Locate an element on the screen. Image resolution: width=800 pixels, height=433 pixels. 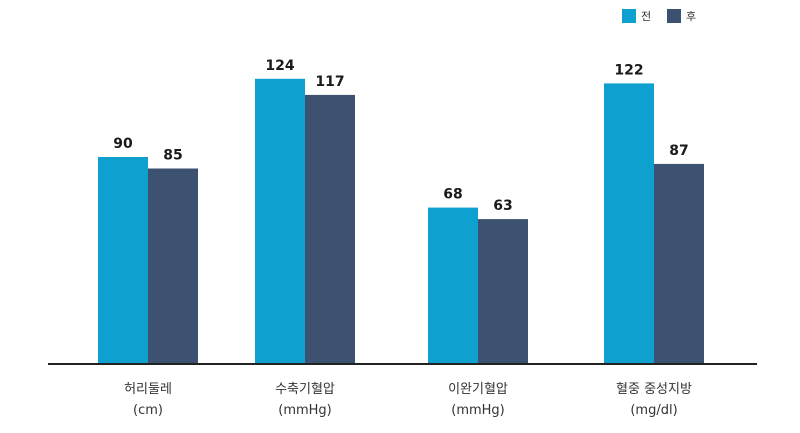
value-label-before-1: 124 is located at coordinates (279, 66).